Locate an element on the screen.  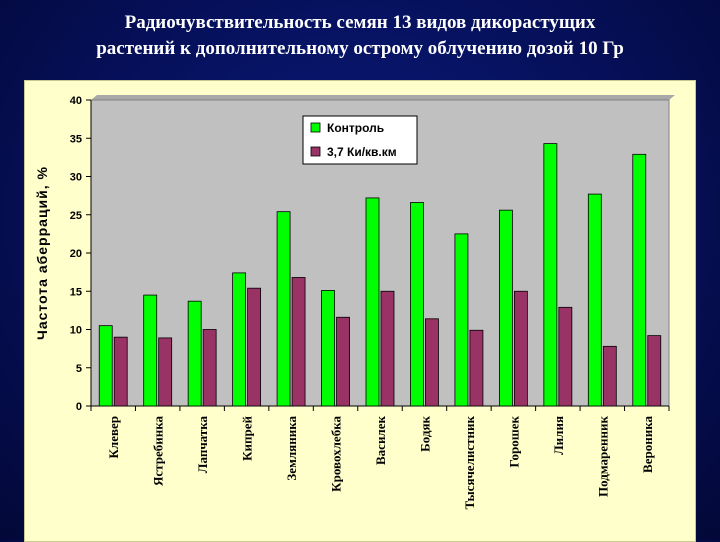
y-tick-label: 30 is located at coordinates (76, 178).